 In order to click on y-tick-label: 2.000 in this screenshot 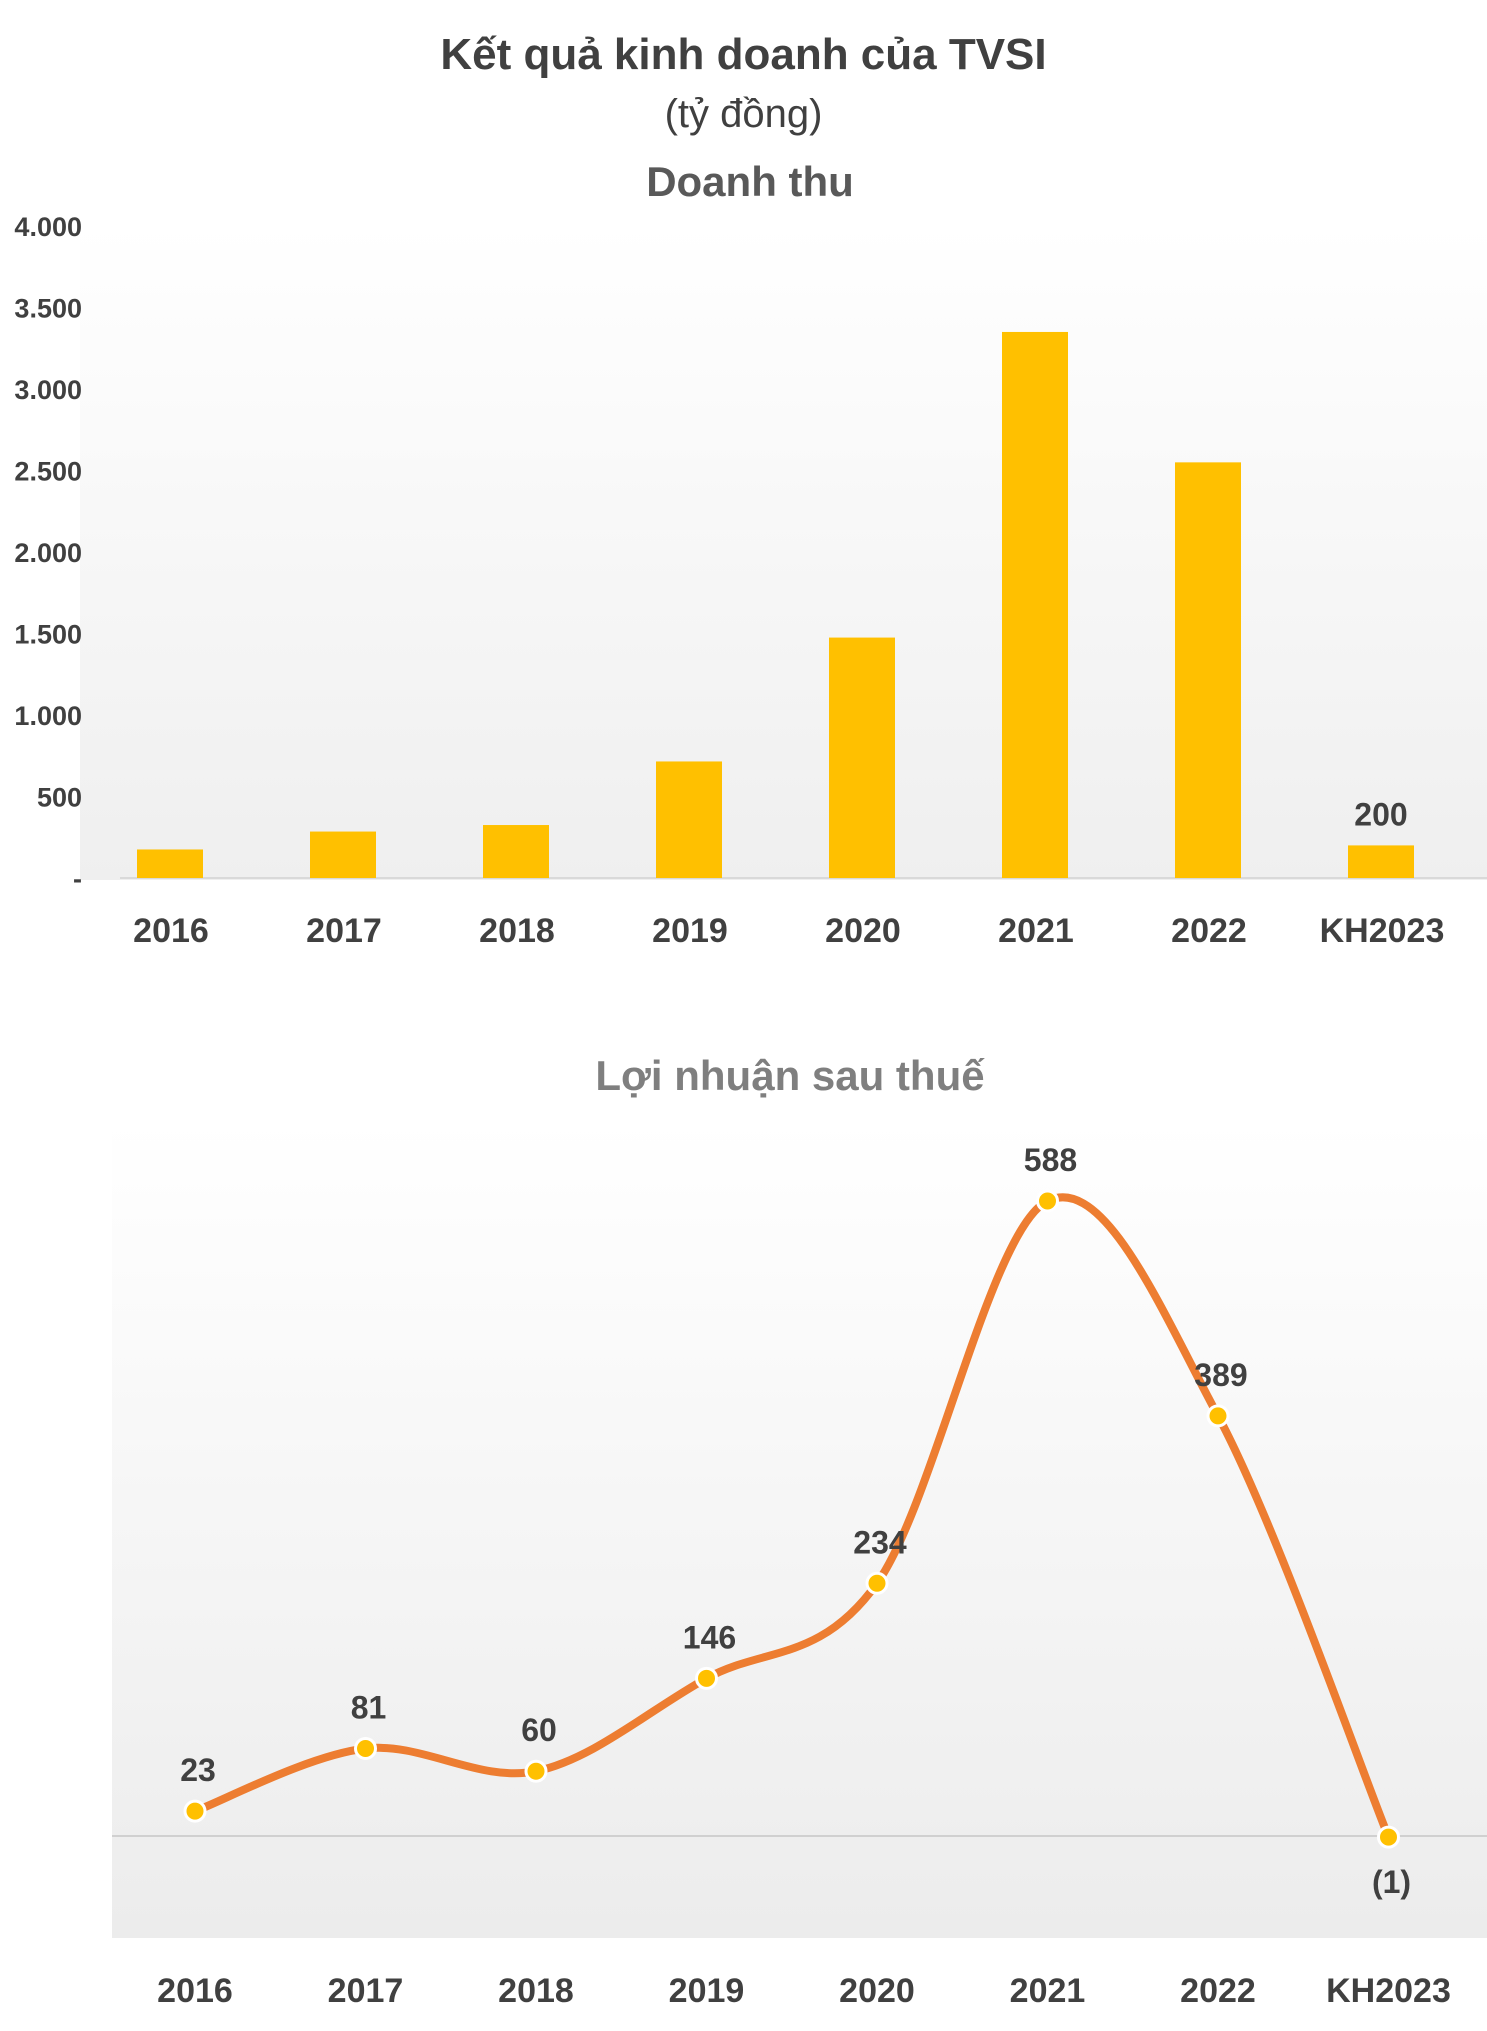, I will do `click(48, 553)`.